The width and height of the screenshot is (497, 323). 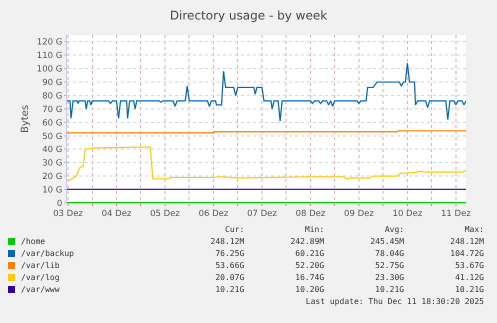 What do you see at coordinates (407, 214) in the screenshot?
I see `x-tick-label: 10 Dez` at bounding box center [407, 214].